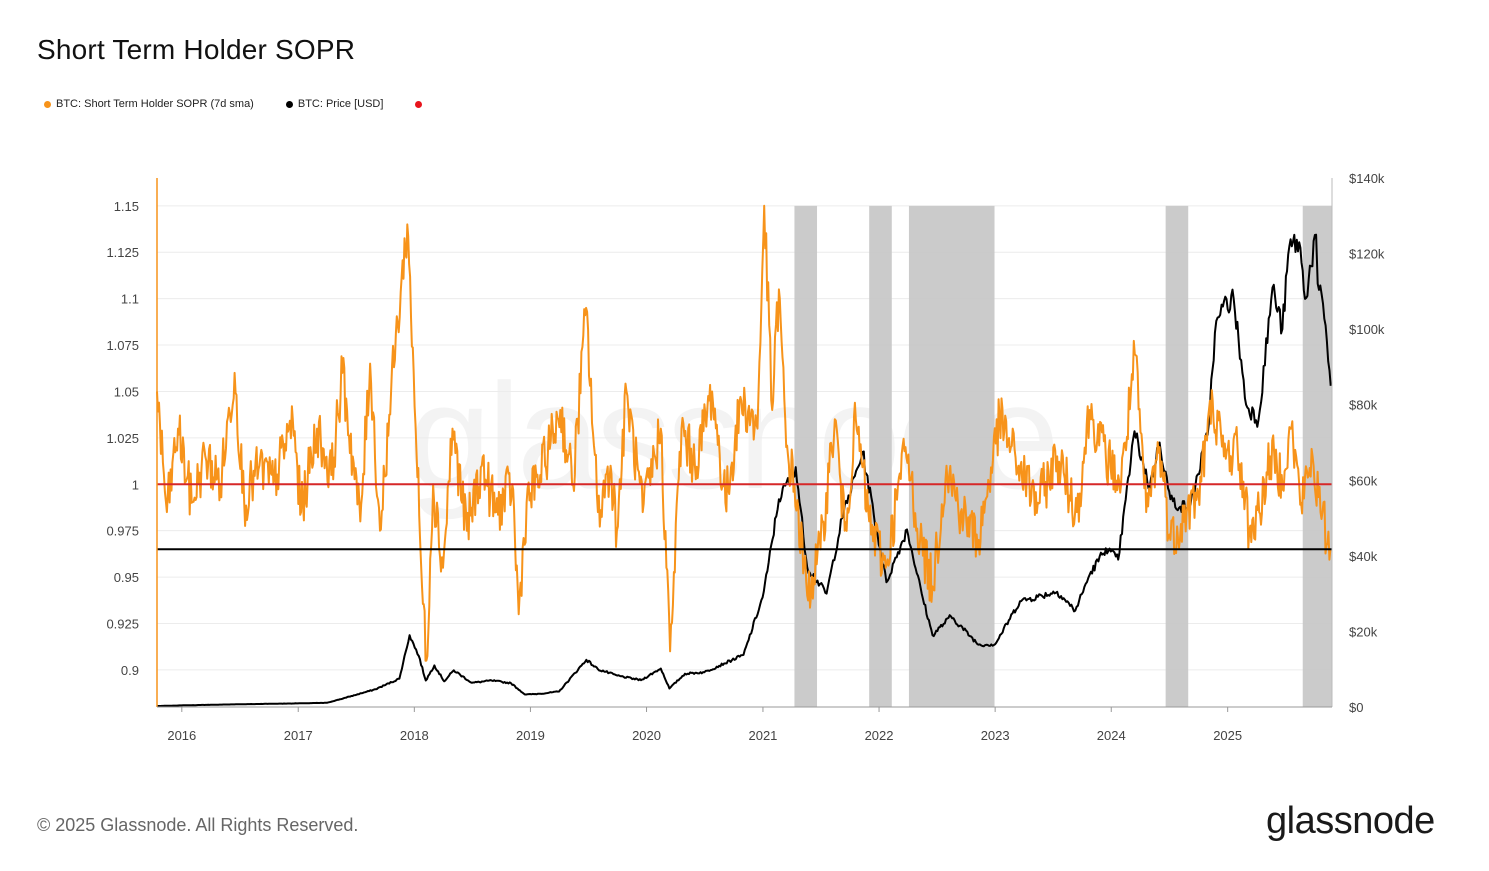 This screenshot has height=871, width=1489. Describe the element at coordinates (122, 345) in the screenshot. I see `y-left-tick-label: 1.075` at that location.